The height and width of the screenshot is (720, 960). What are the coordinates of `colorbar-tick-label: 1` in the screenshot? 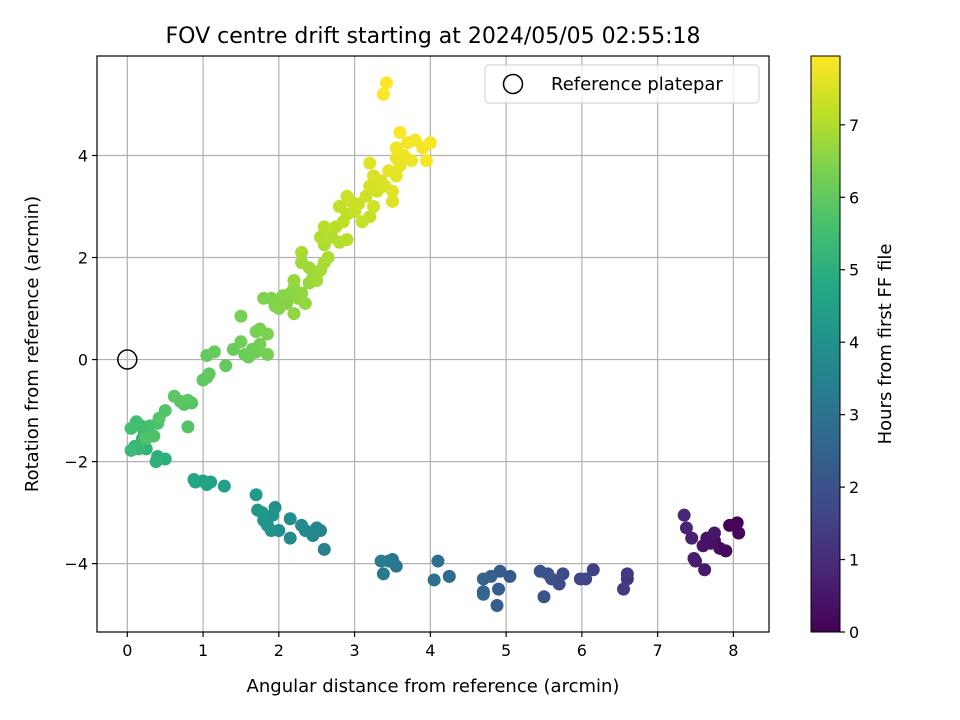 It's located at (854, 560).